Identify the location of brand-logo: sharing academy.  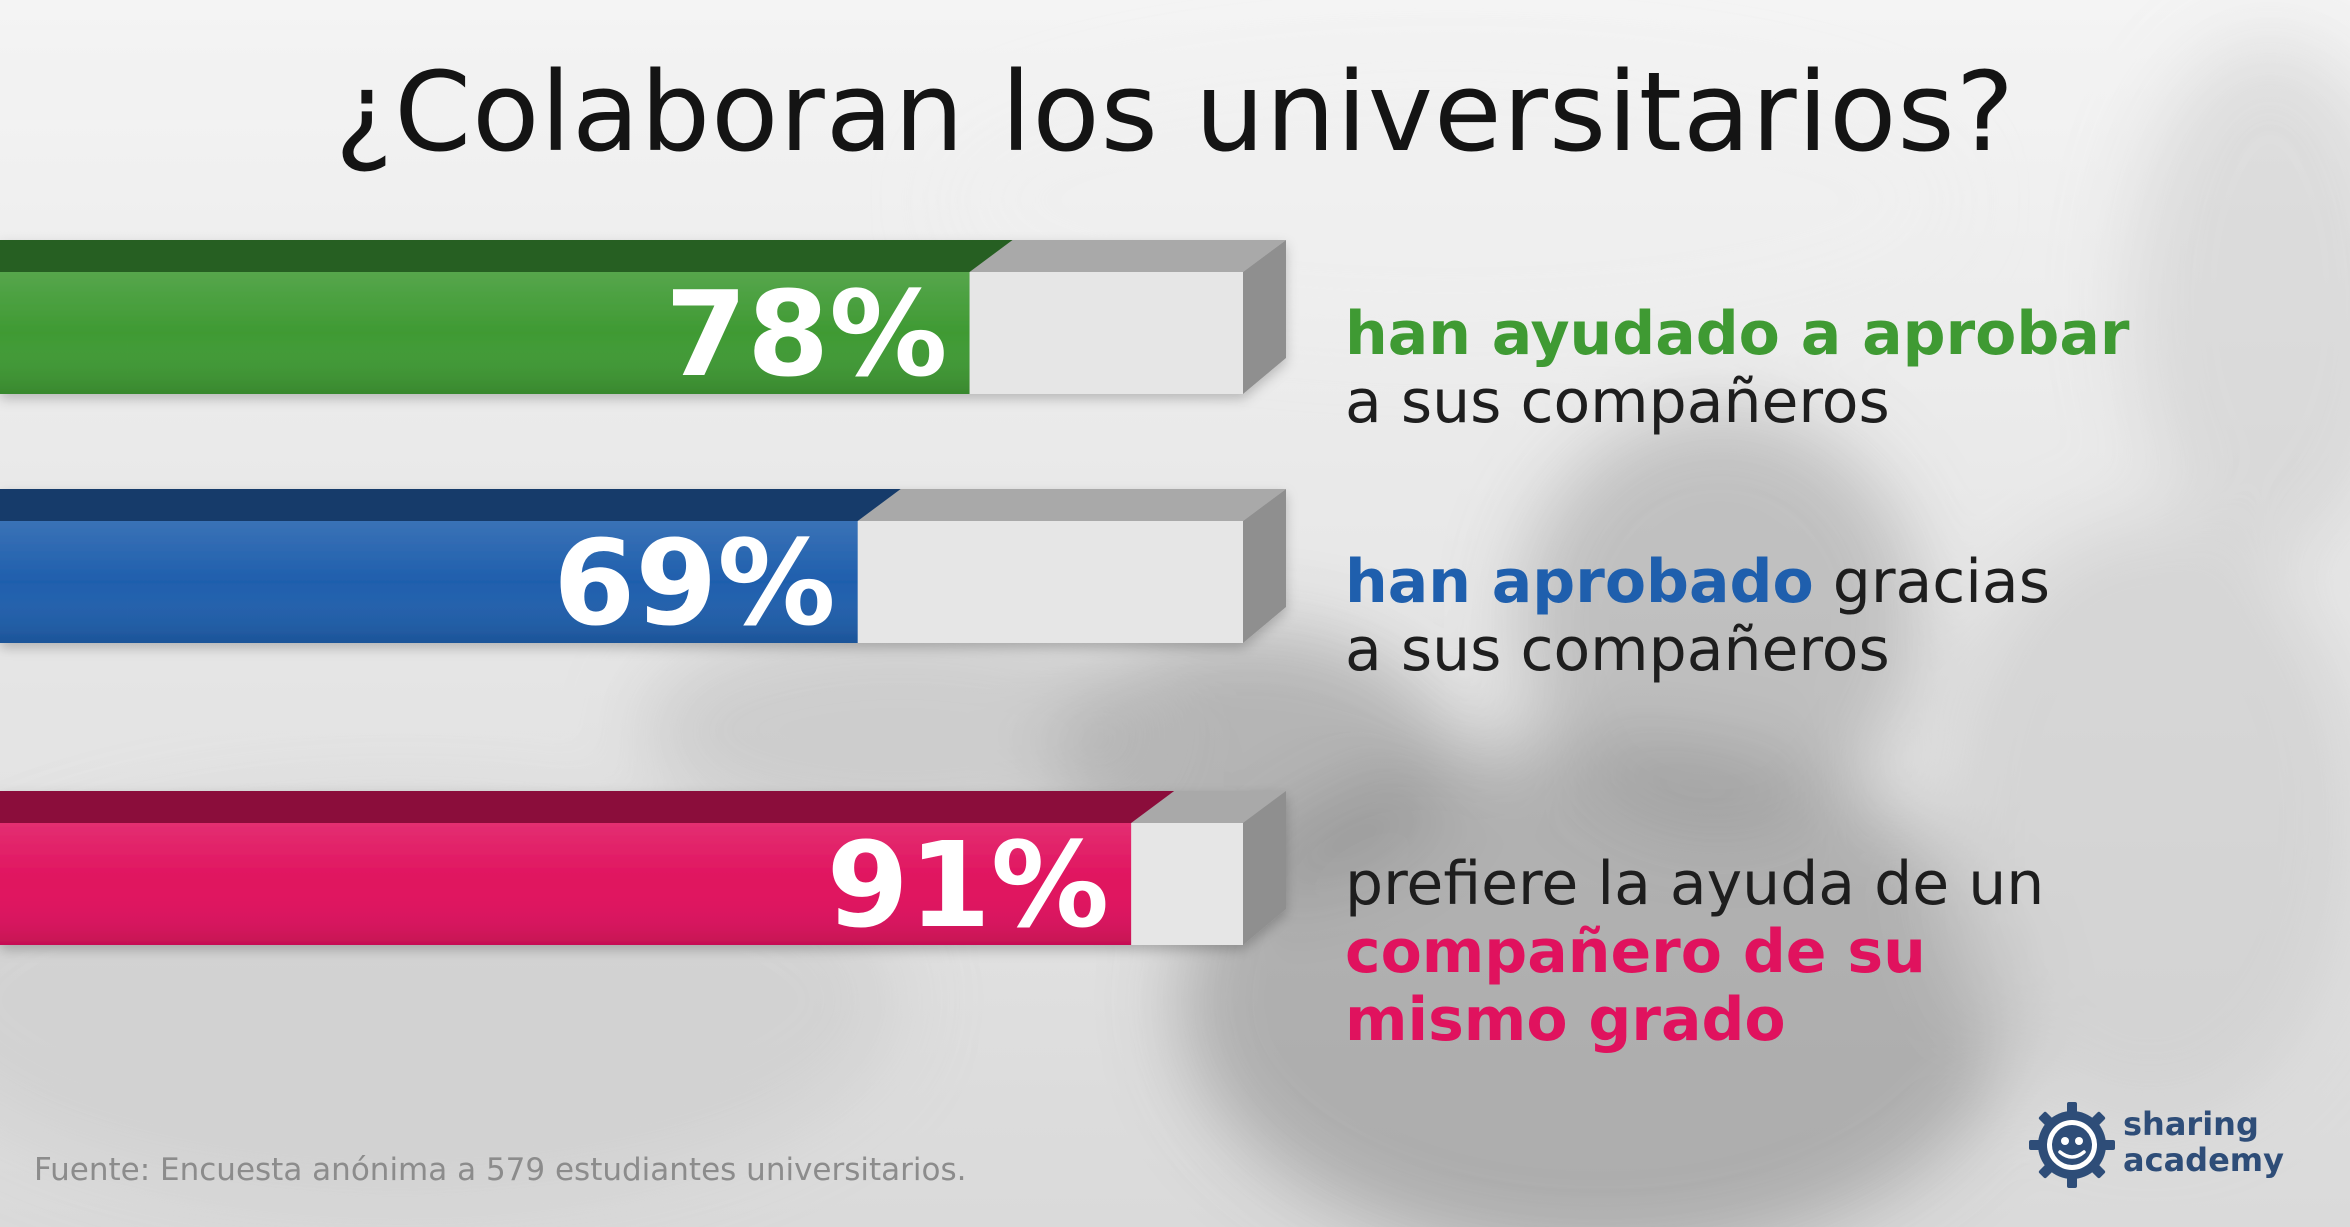
(2157, 1148).